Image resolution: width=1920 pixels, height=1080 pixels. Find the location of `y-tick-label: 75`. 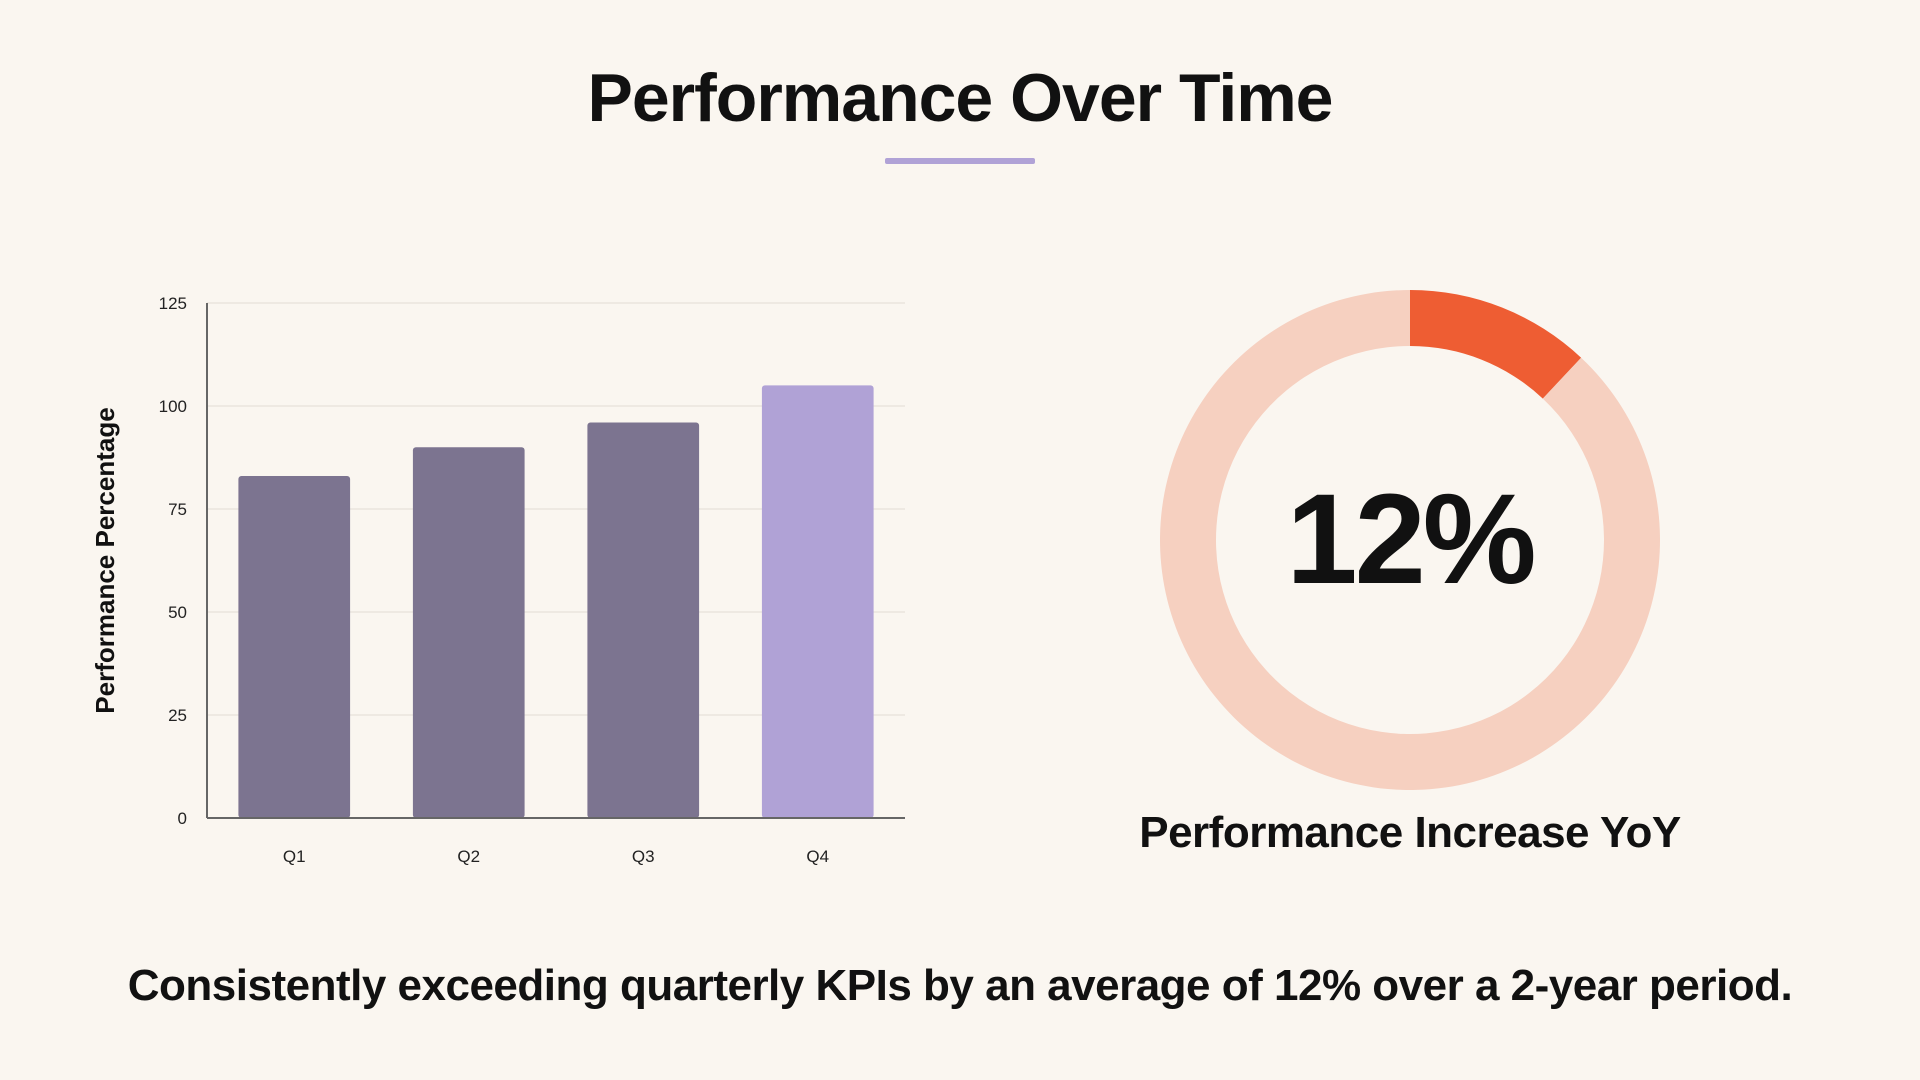

y-tick-label: 75 is located at coordinates (177, 509).